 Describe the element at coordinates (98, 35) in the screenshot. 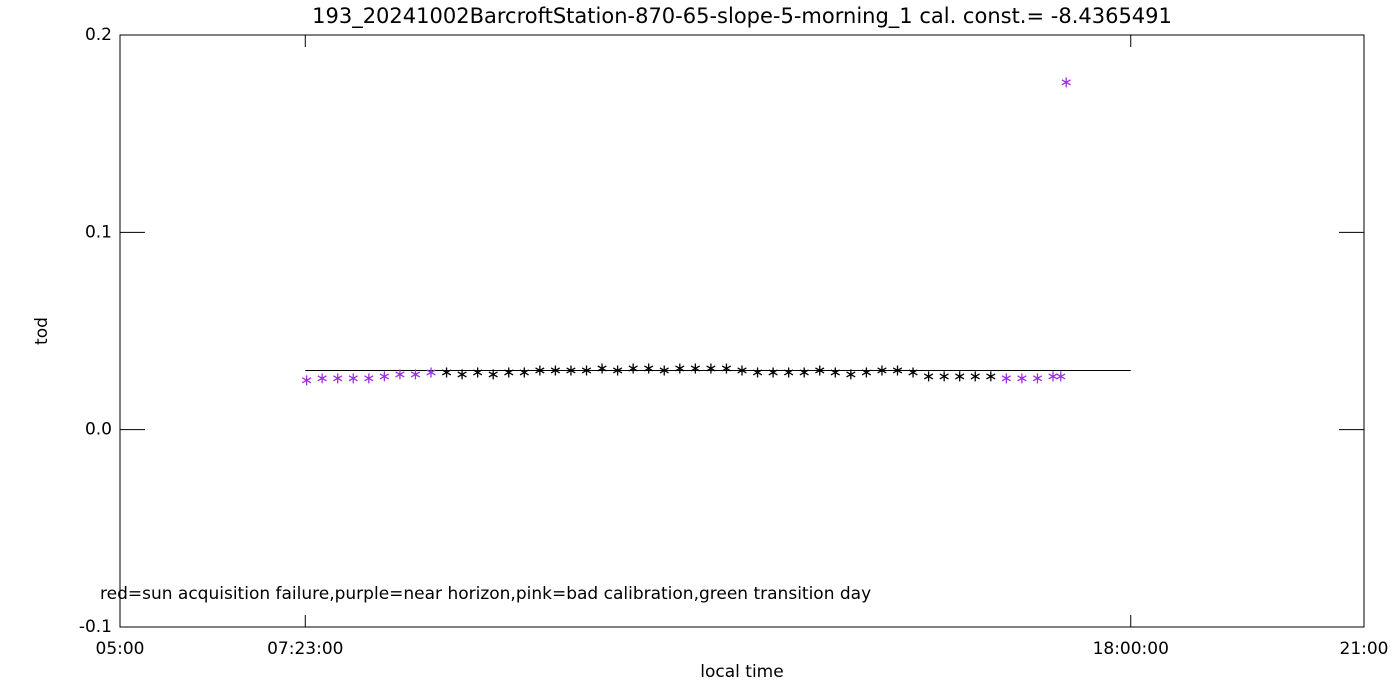

I see `y-tick-label: 0.2` at that location.